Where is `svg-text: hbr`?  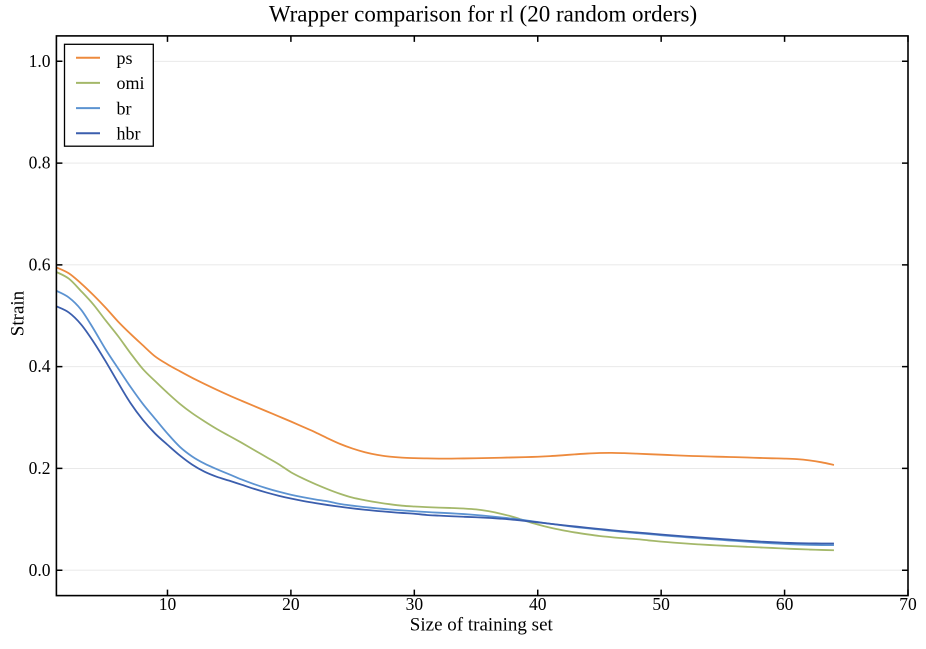
svg-text: hbr is located at coordinates (129, 134).